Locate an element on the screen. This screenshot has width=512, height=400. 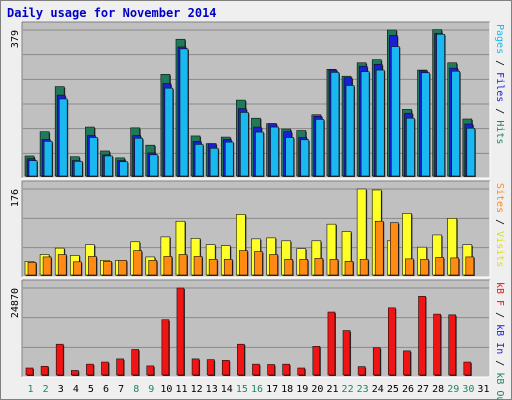
x-tick-label-day-5: 5 is located at coordinates (91, 389).